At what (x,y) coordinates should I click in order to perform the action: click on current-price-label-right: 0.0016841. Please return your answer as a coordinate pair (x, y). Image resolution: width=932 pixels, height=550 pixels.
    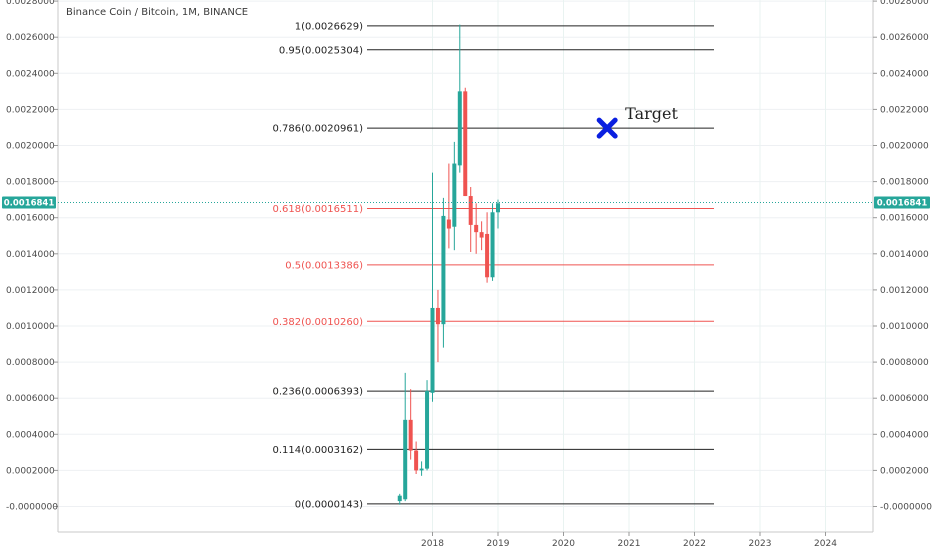
    Looking at the image, I should click on (902, 204).